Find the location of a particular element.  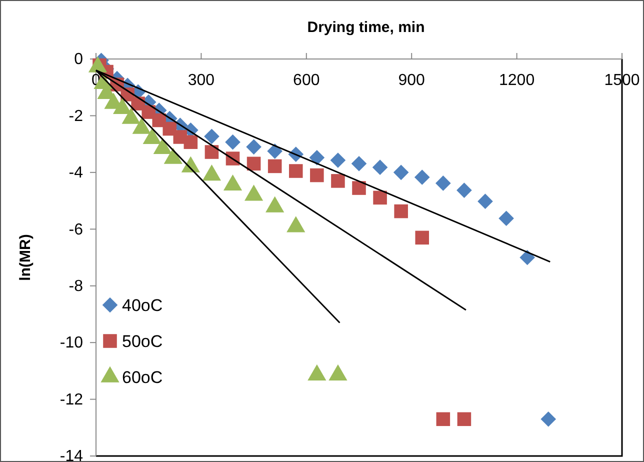

x-tick-label: 900 is located at coordinates (412, 80).